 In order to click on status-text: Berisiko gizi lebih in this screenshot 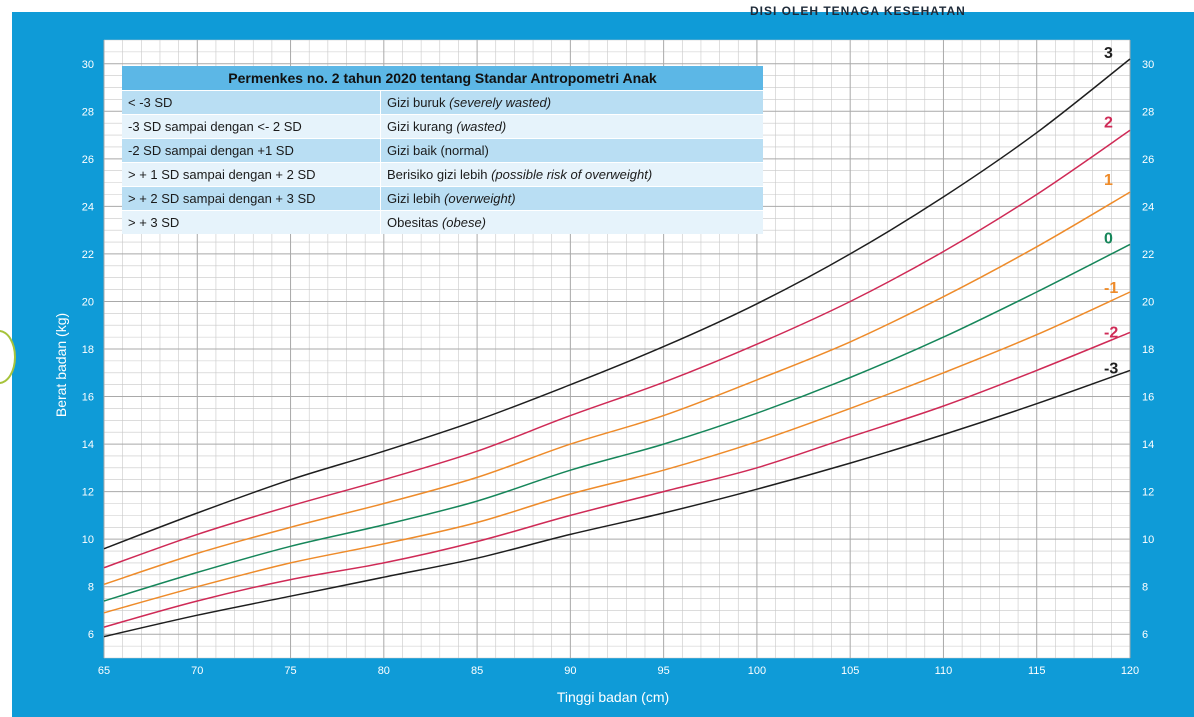, I will do `click(437, 174)`.